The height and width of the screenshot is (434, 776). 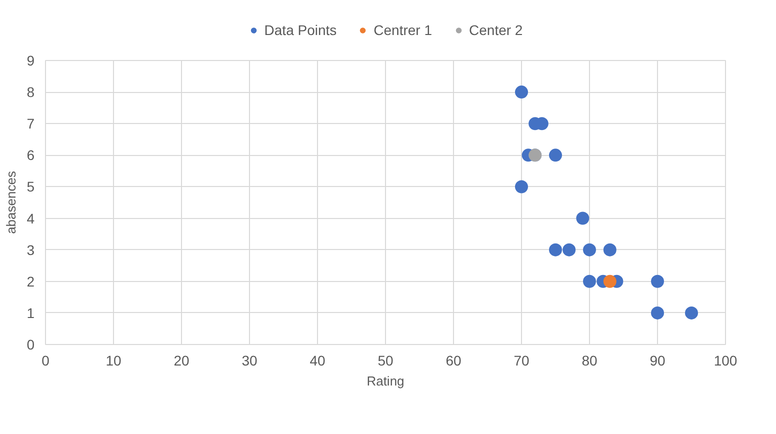 What do you see at coordinates (318, 360) in the screenshot?
I see `x-tick-label: 40` at bounding box center [318, 360].